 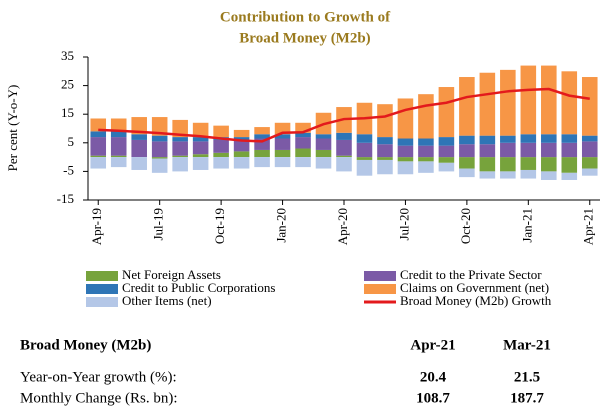 What do you see at coordinates (433, 377) in the screenshot?
I see `table-cell: 20.4` at bounding box center [433, 377].